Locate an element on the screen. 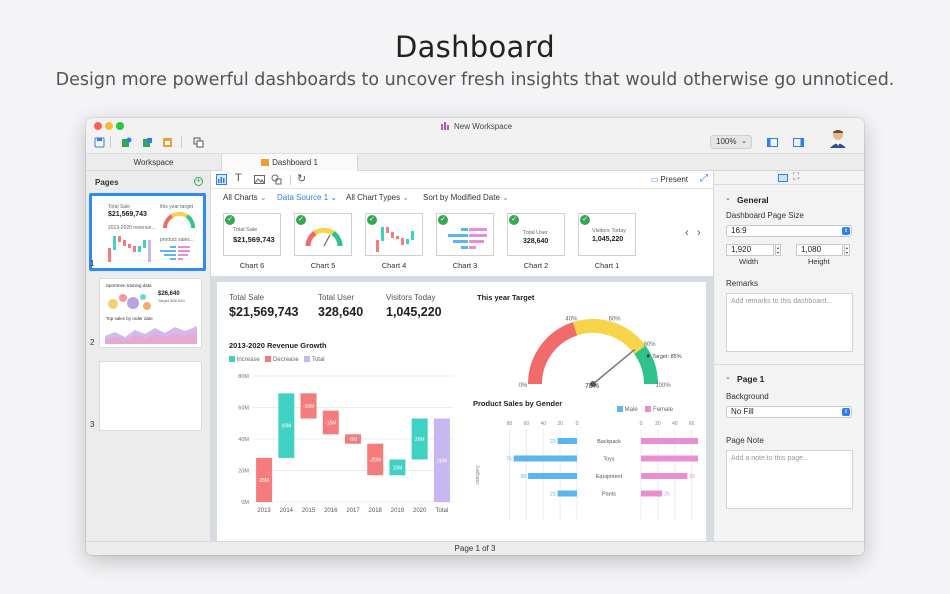  x-tick-label: 2019 is located at coordinates (398, 511).